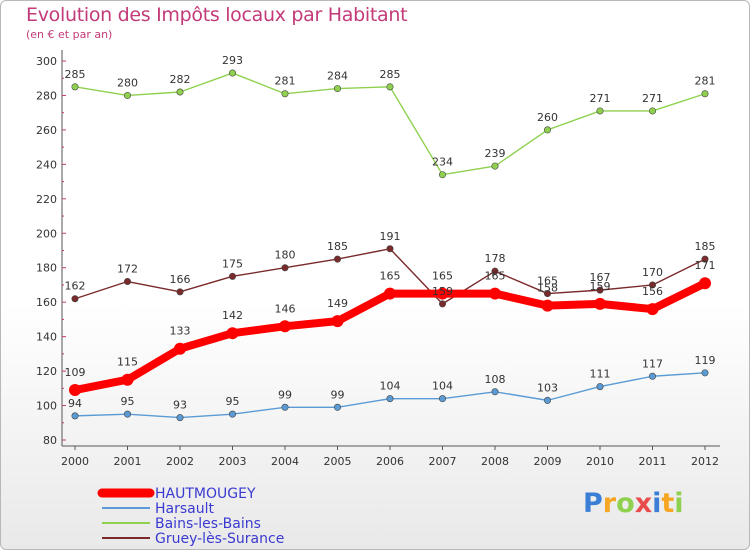  I want to click on data-label: 172, so click(127, 269).